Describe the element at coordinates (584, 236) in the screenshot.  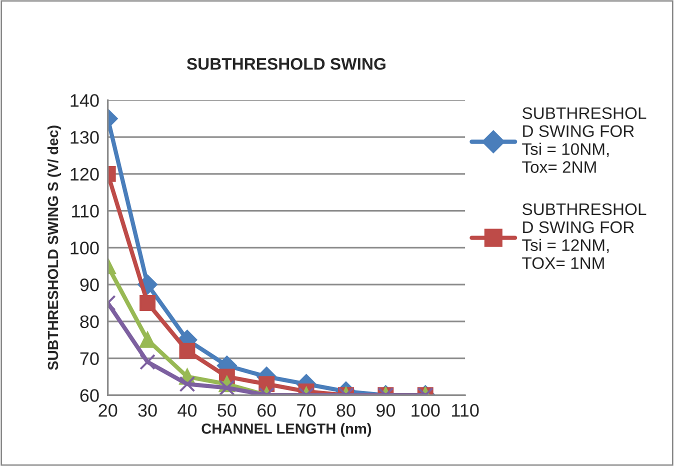
I see `legend-label: SUBTHRESHOLD SWING FOR Tsi = 12NM, TOX= 1NM` at that location.